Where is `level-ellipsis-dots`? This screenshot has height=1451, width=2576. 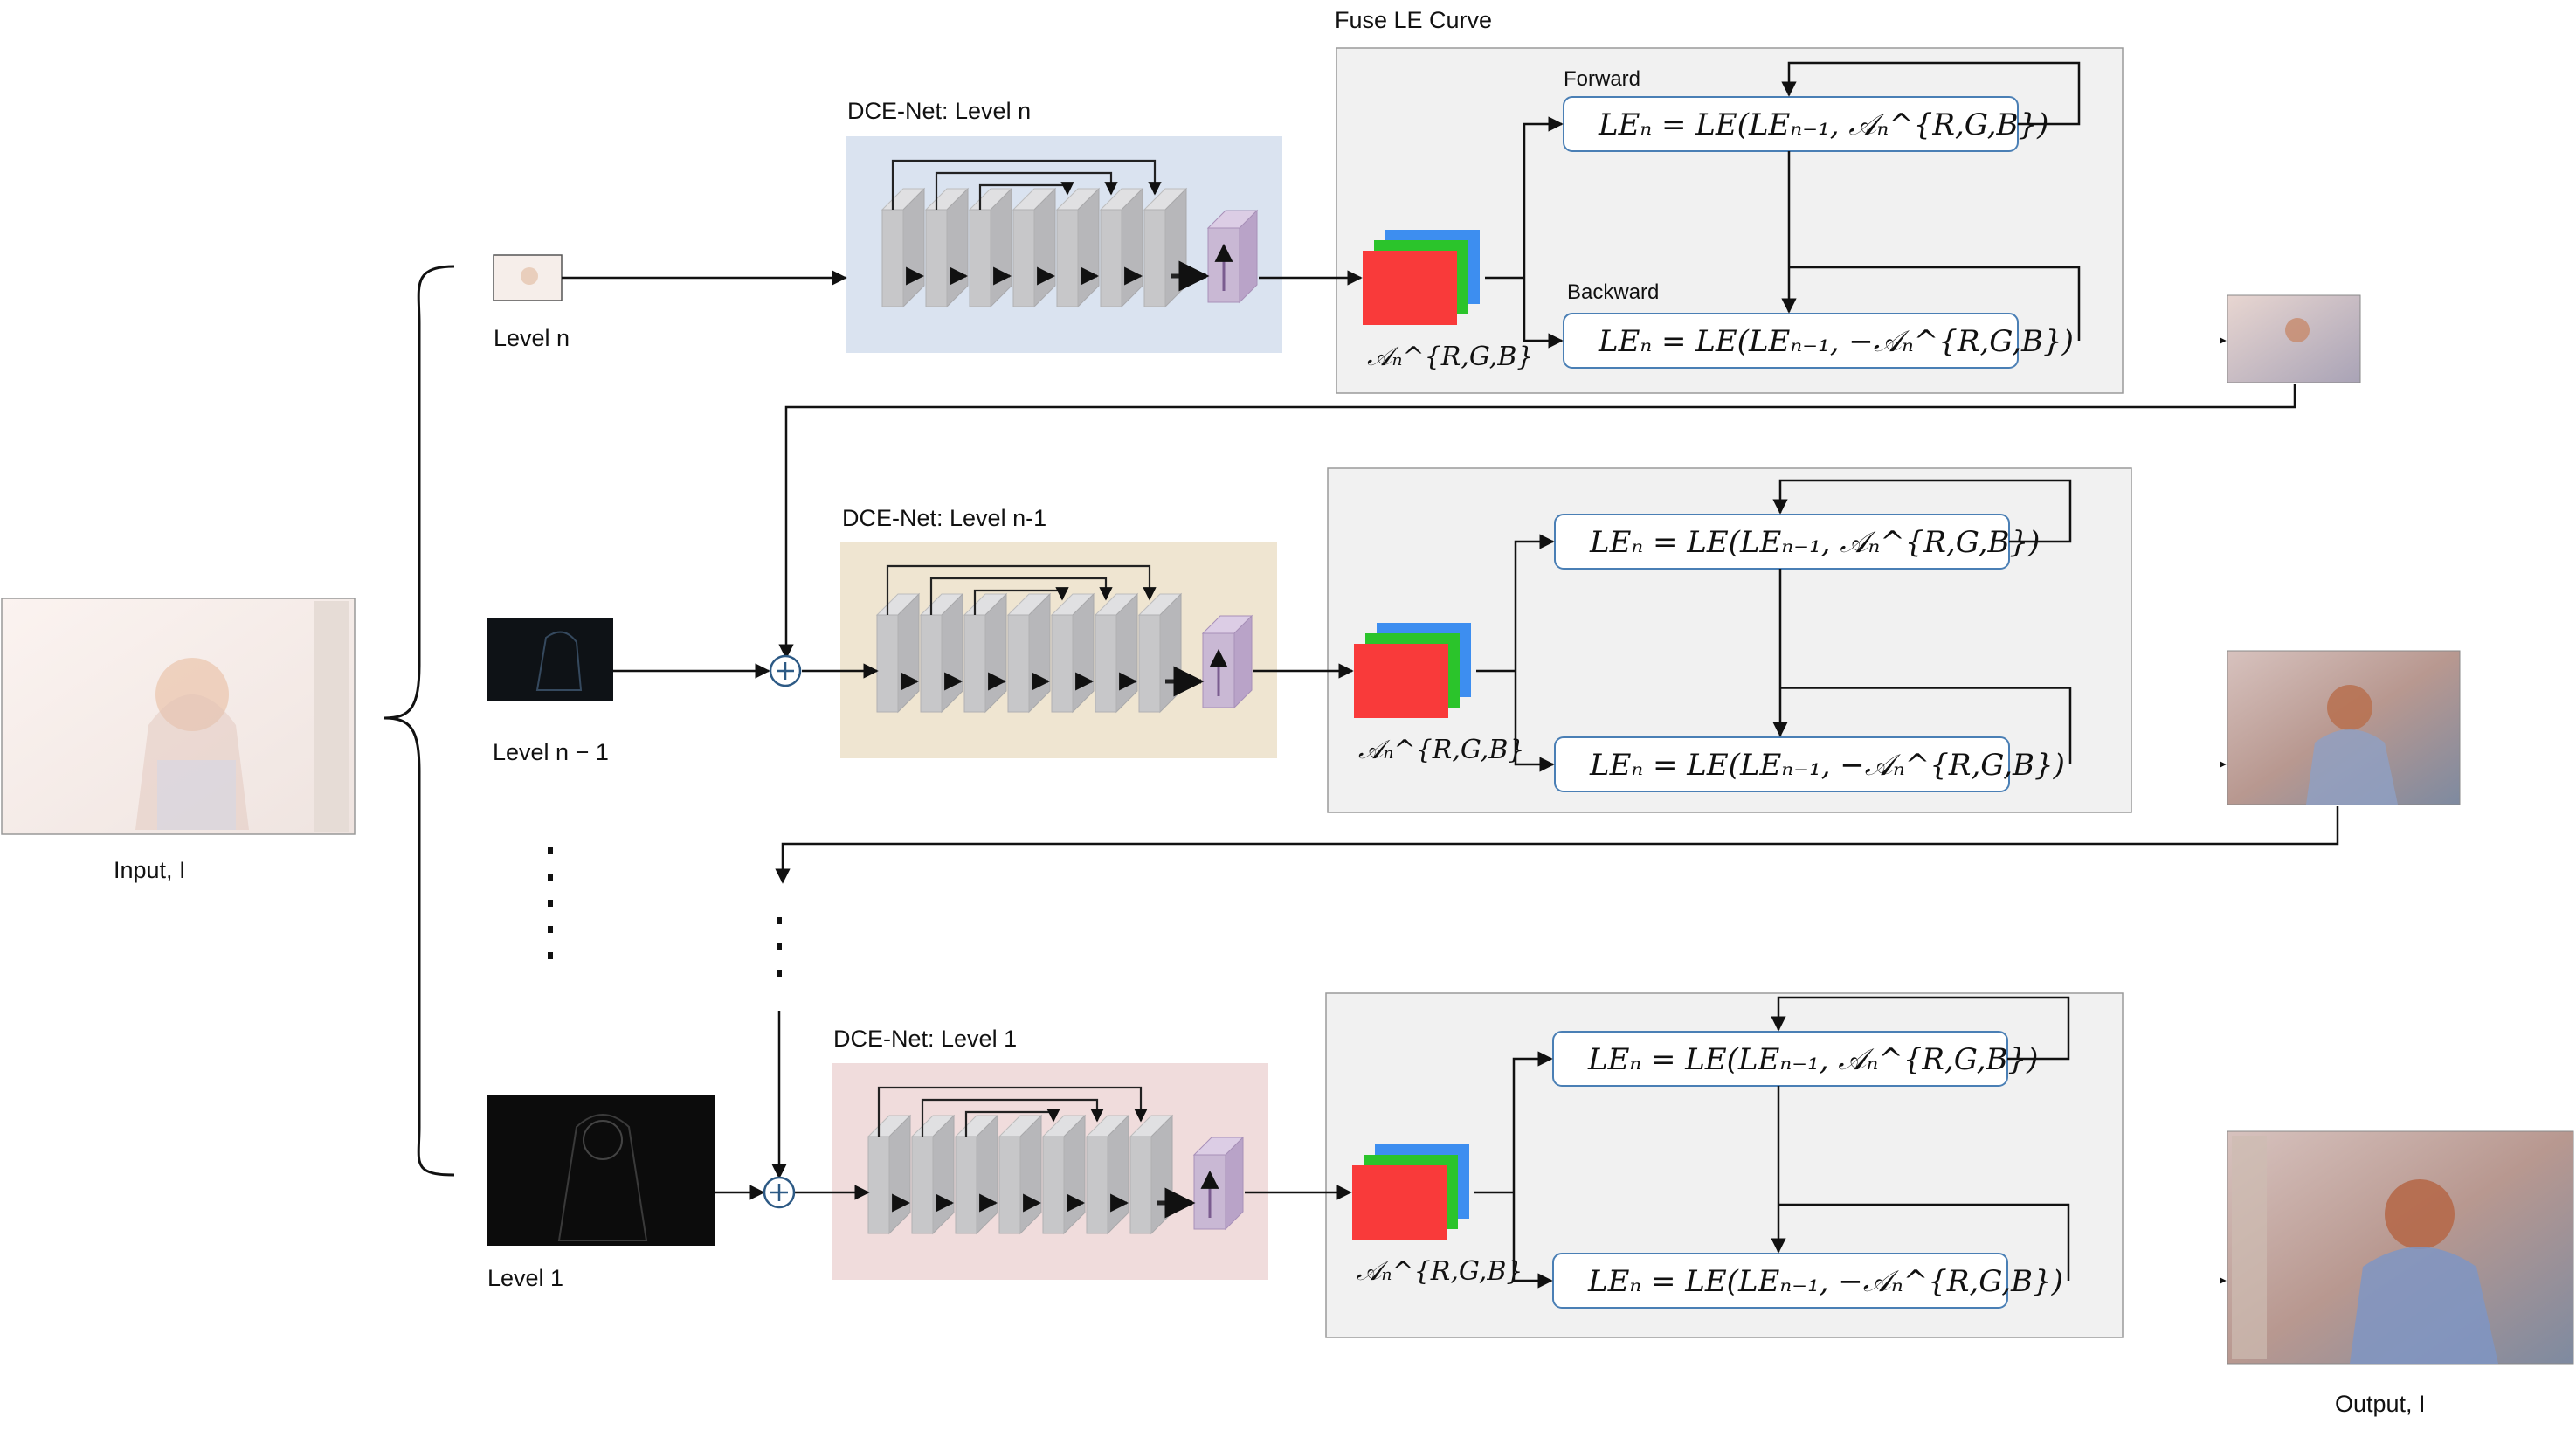
level-ellipsis-dots is located at coordinates (550, 903).